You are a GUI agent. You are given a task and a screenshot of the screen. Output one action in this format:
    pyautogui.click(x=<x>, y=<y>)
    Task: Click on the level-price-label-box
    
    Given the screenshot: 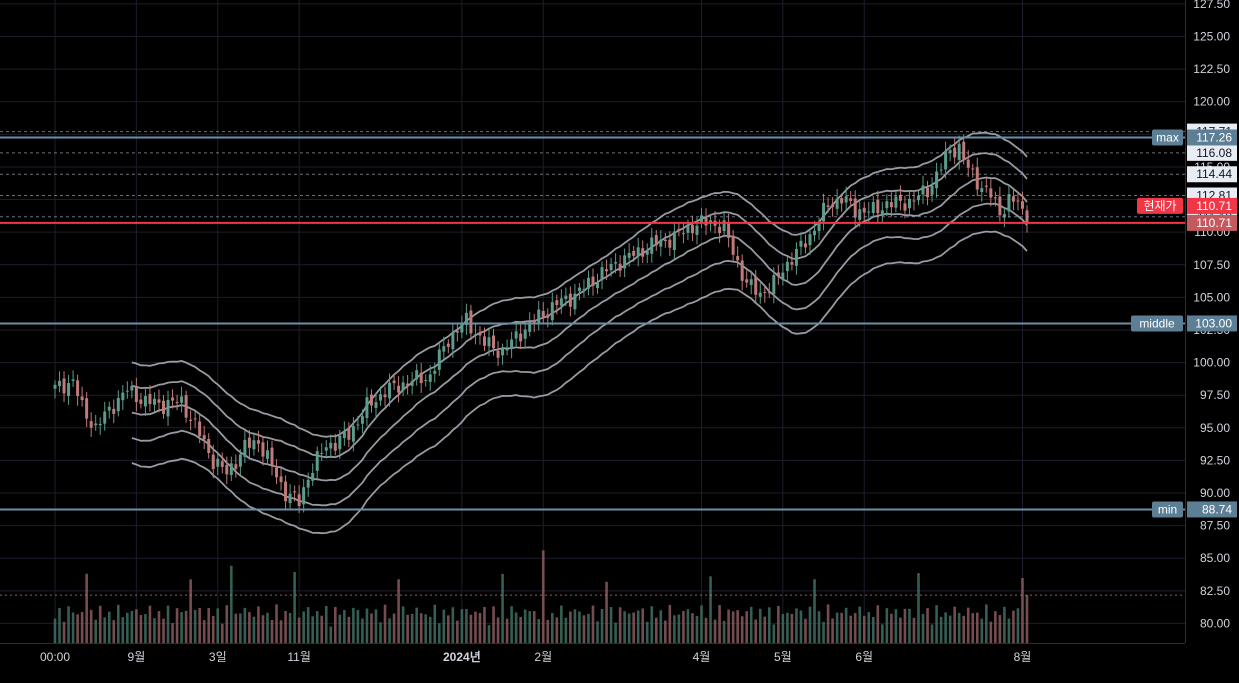 What is the action you would take?
    pyautogui.click(x=1212, y=323)
    